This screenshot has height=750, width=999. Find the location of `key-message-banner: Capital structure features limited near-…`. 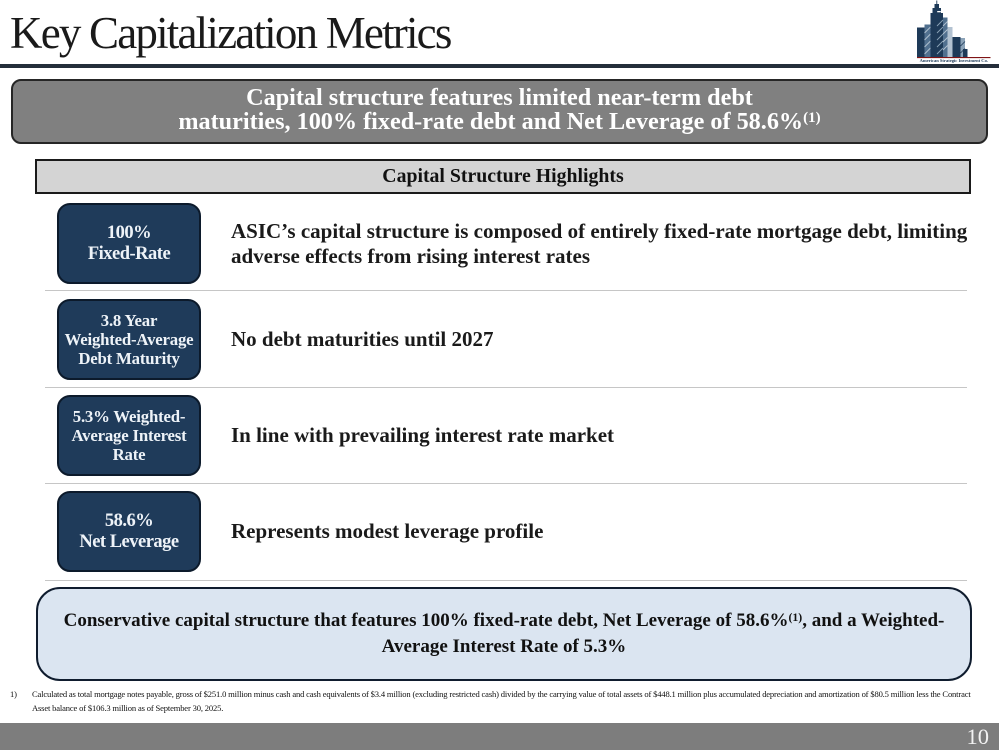

key-message-banner: Capital structure features limited near-… is located at coordinates (499, 111).